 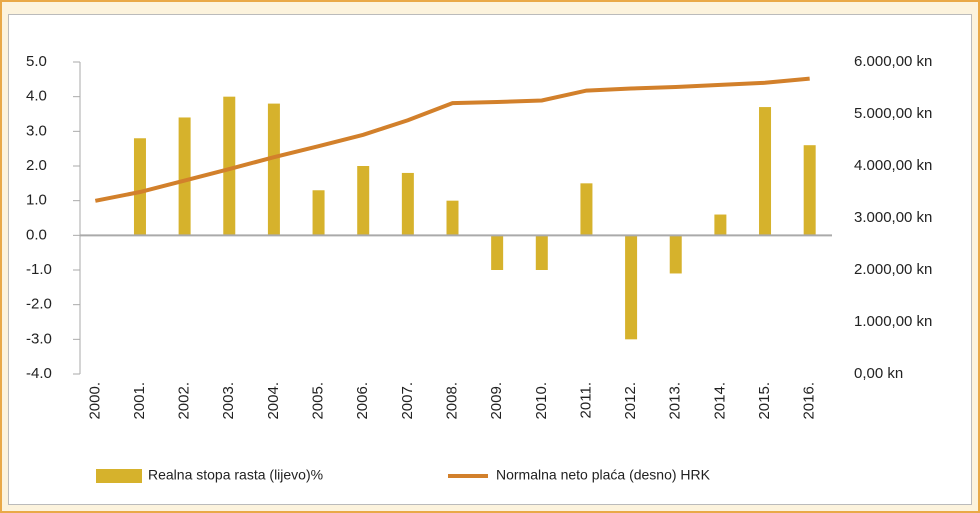 I want to click on y2-tick-label: 0,00 kn, so click(x=878, y=373).